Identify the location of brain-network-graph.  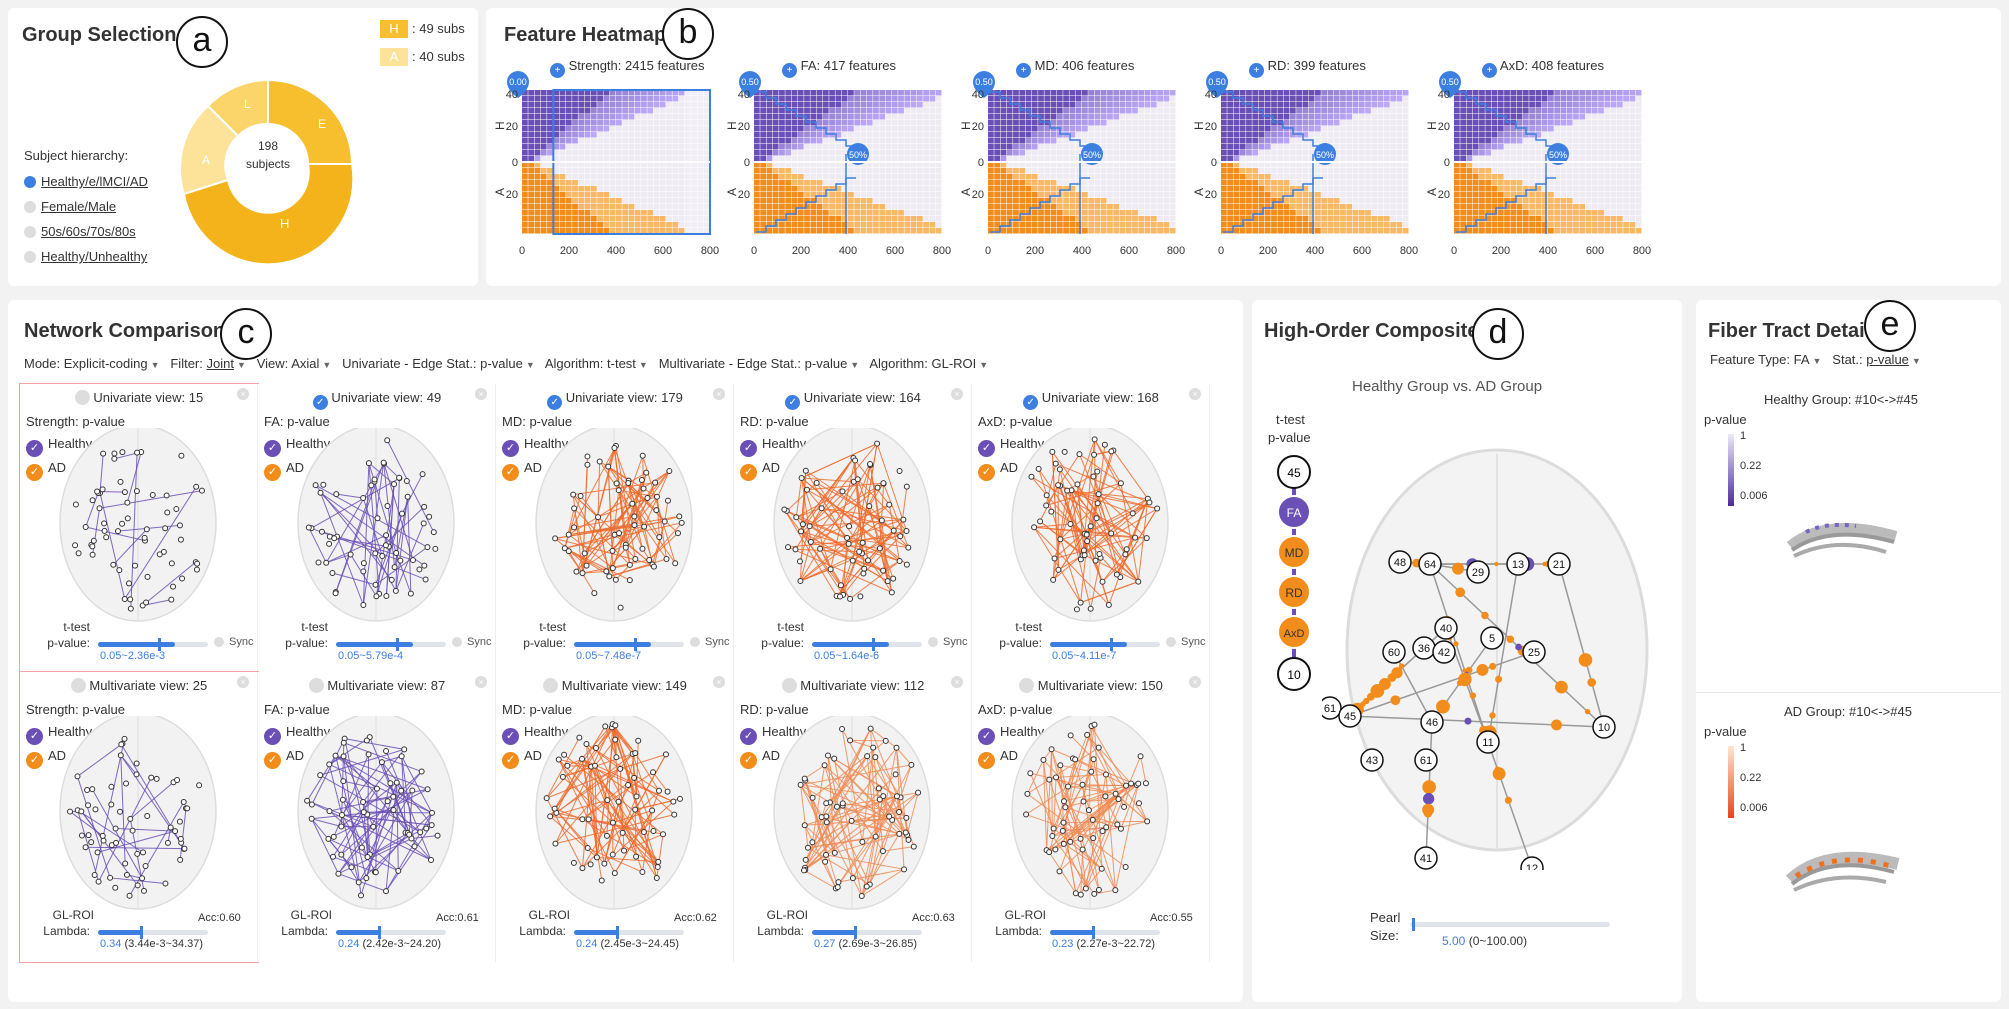
(138, 814).